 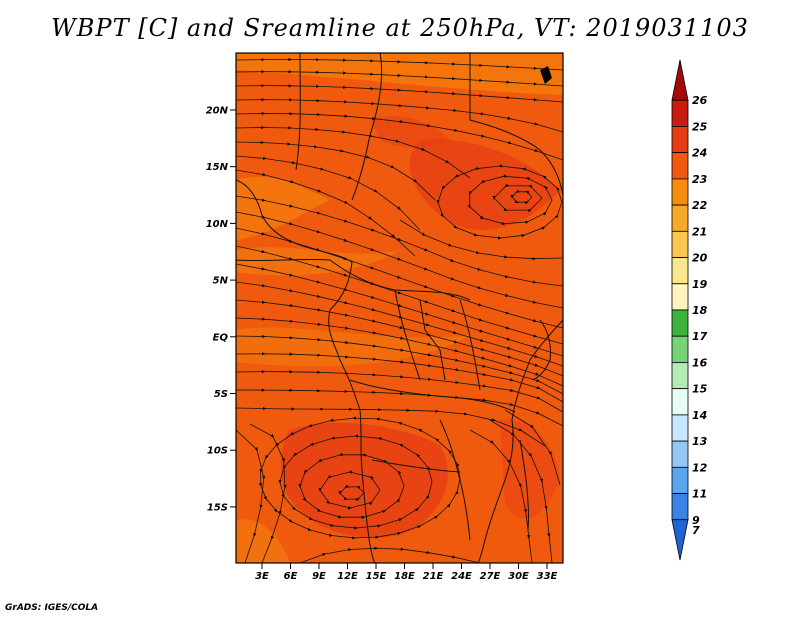 What do you see at coordinates (217, 167) in the screenshot?
I see `lat-tick-label: 15N` at bounding box center [217, 167].